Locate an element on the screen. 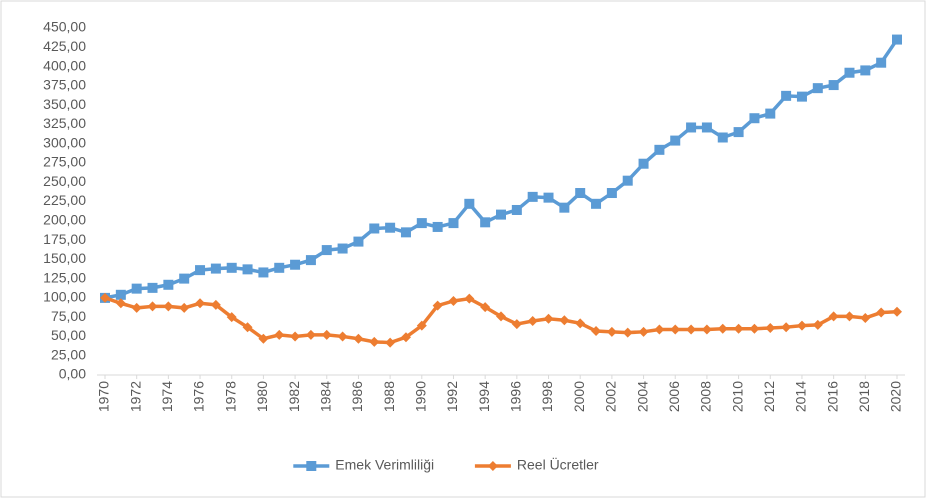 The image size is (927, 500). x-tick-label: 2002 is located at coordinates (611, 396).